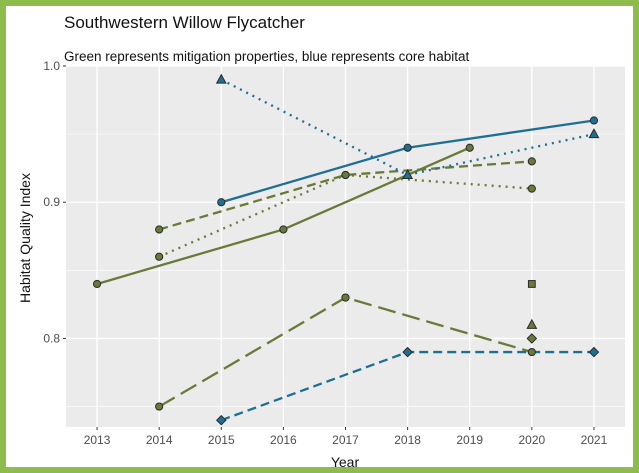 Image resolution: width=639 pixels, height=473 pixels. What do you see at coordinates (283, 440) in the screenshot?
I see `x-tick-label: 2016` at bounding box center [283, 440].